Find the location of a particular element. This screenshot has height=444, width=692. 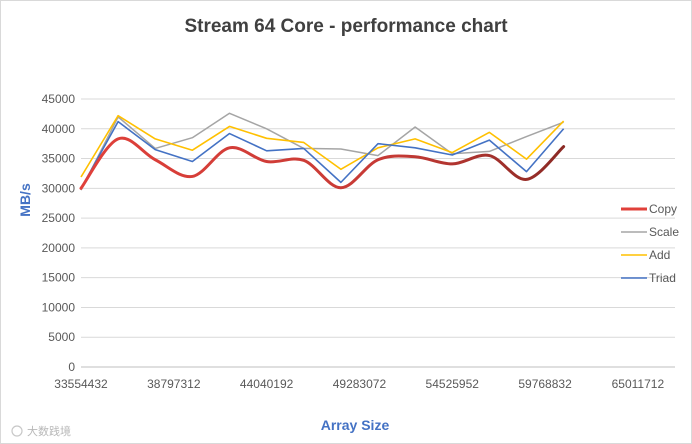

y-tick-label: 5000 is located at coordinates (61, 337).